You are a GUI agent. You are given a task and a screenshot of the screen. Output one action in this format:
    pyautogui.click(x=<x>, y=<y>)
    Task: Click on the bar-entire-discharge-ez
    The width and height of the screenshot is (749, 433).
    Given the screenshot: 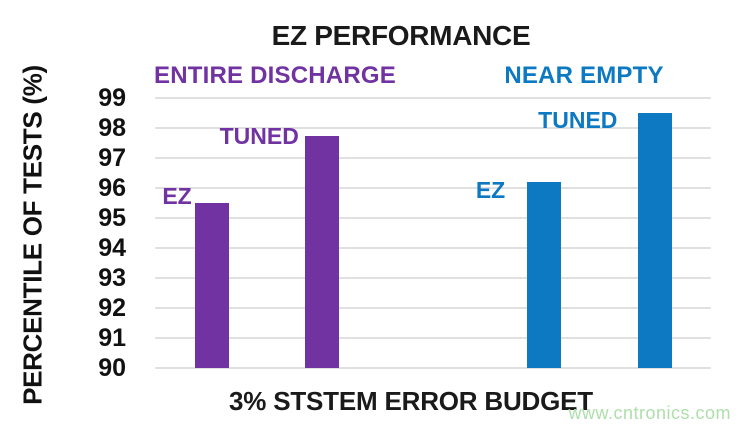 What is the action you would take?
    pyautogui.click(x=211, y=285)
    